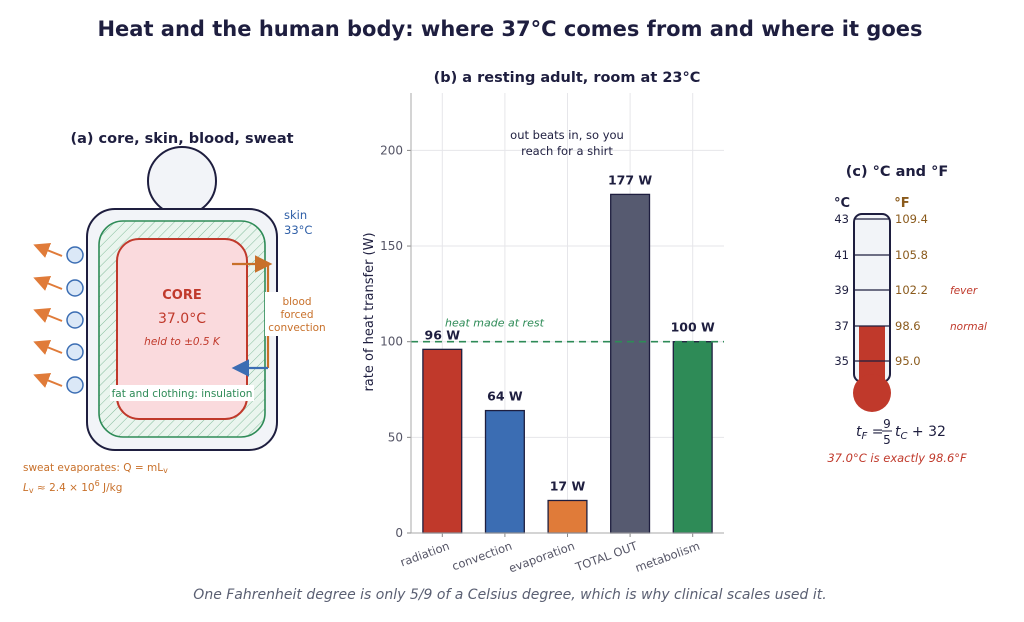  I want to click on y-tick-label: 100, so click(391, 342).